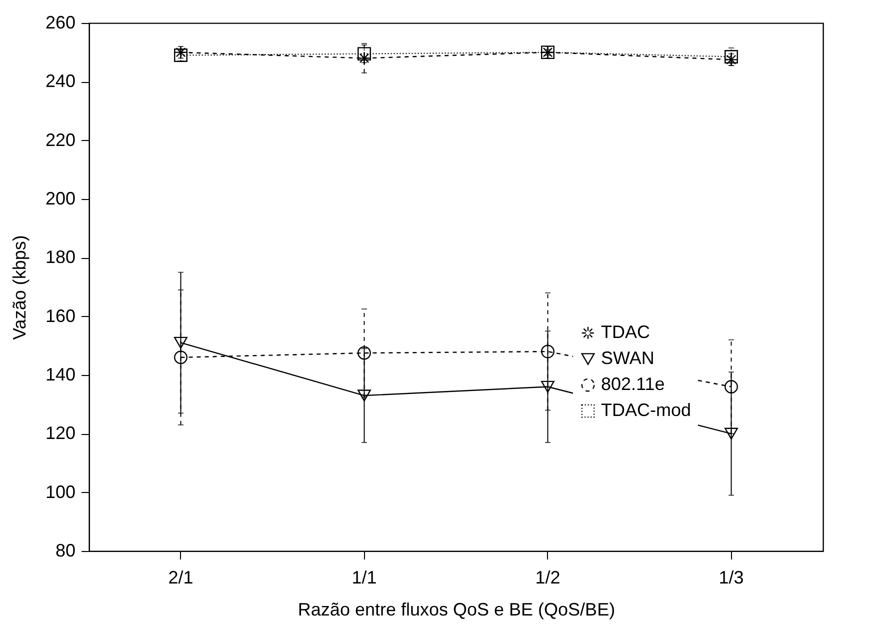 Image resolution: width=889 pixels, height=630 pixels. I want to click on y-tick-label: 100, so click(60, 492).